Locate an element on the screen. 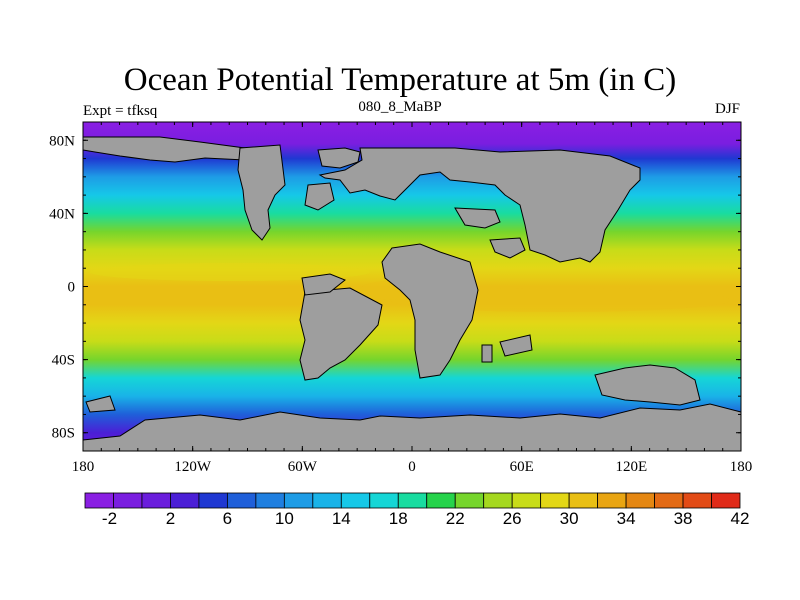  land-north-america is located at coordinates (261, 192).